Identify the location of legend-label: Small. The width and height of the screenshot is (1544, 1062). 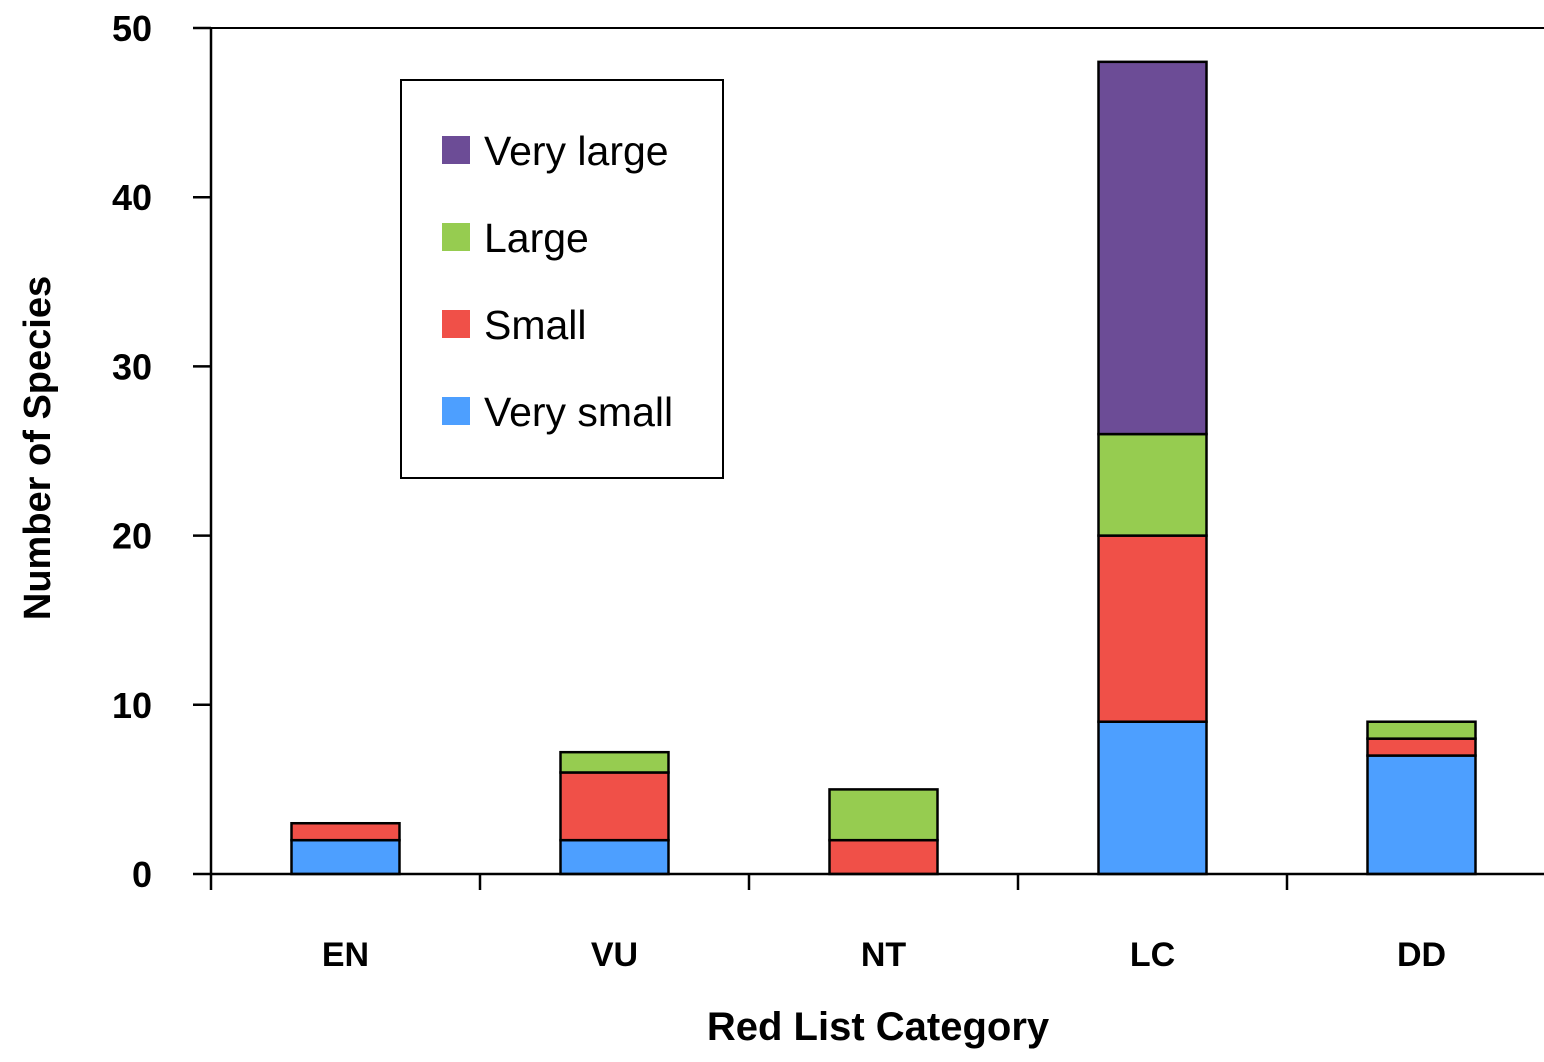
(535, 325).